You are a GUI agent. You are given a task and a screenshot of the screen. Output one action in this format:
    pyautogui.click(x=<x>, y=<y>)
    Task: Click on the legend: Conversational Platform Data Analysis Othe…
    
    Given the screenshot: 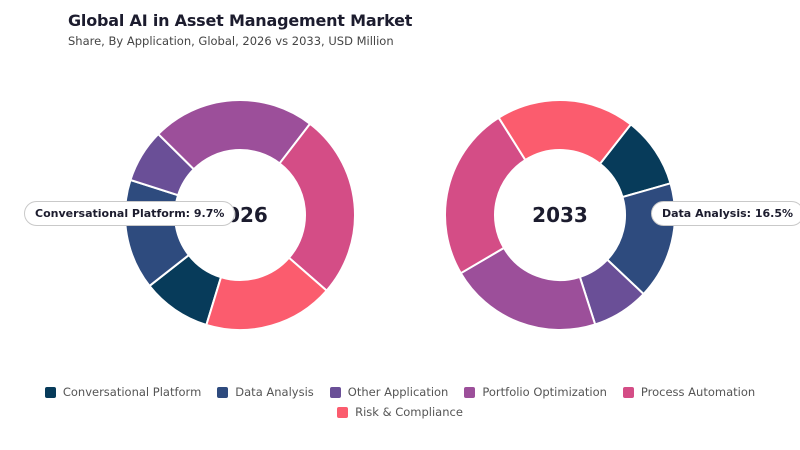 What is the action you would take?
    pyautogui.click(x=400, y=402)
    